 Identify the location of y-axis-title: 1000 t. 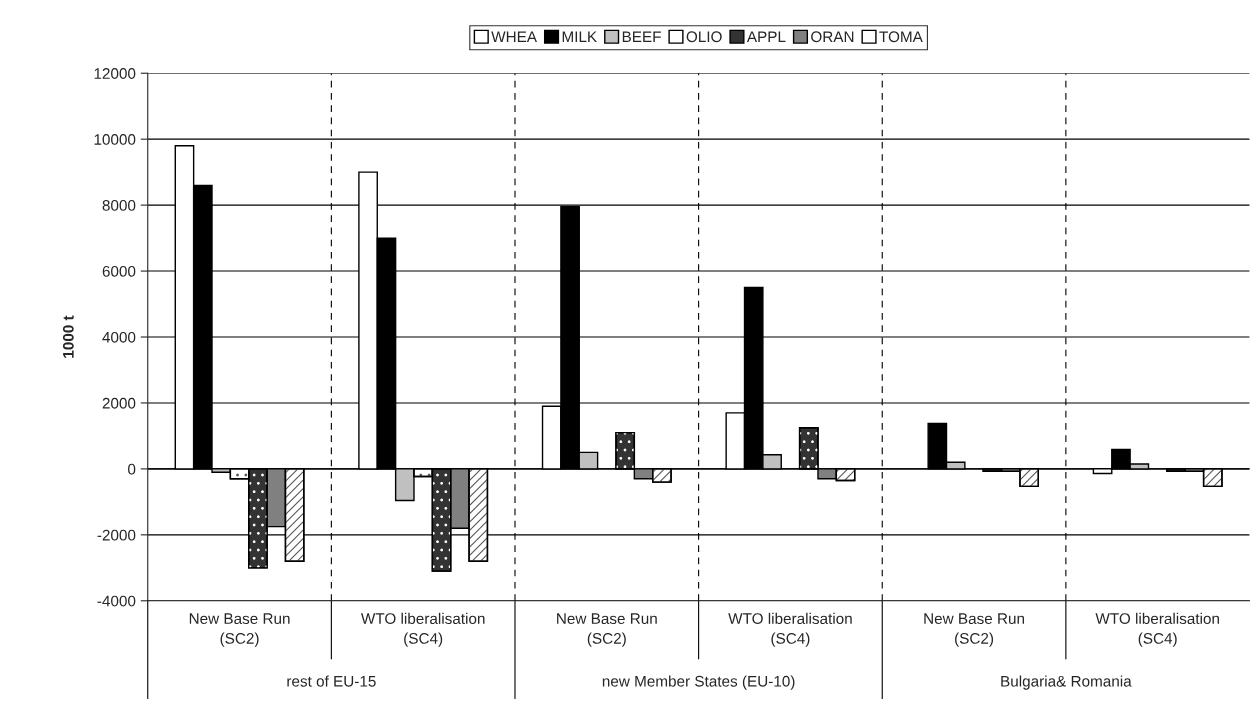
(68, 336).